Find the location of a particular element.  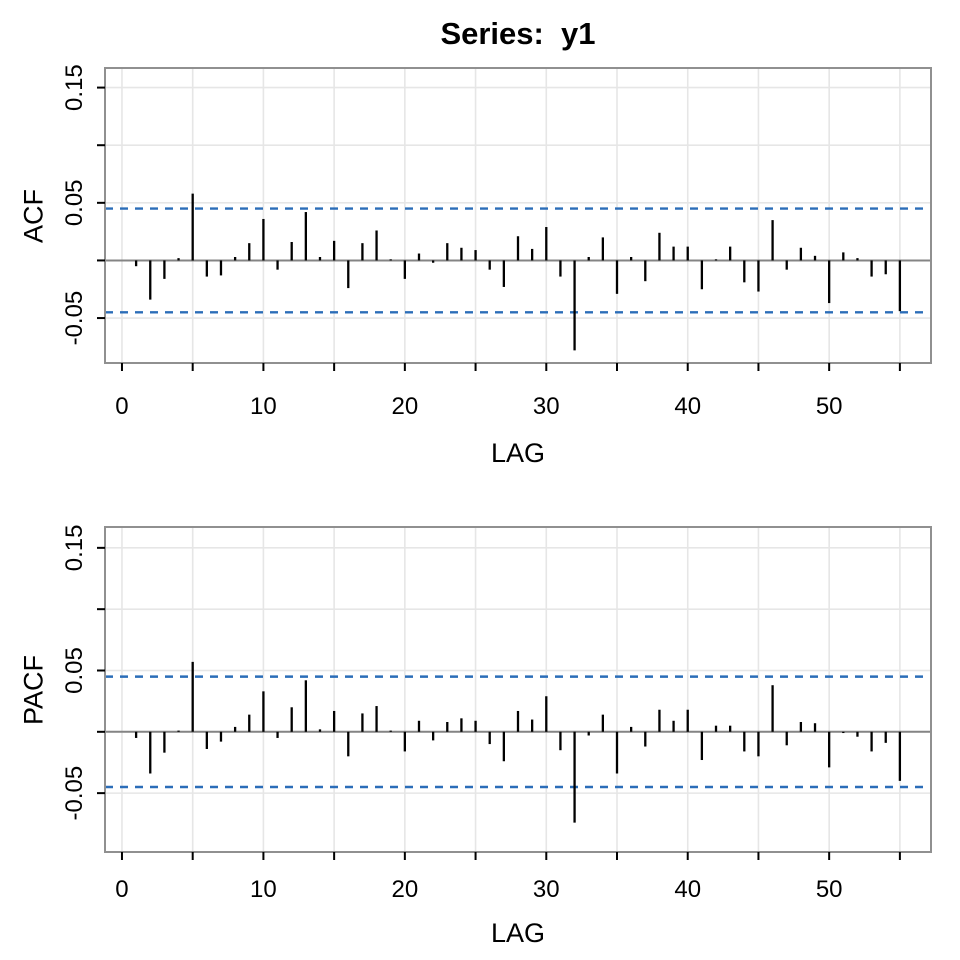

pacf-x-axis-title: LAG is located at coordinates (518, 933).